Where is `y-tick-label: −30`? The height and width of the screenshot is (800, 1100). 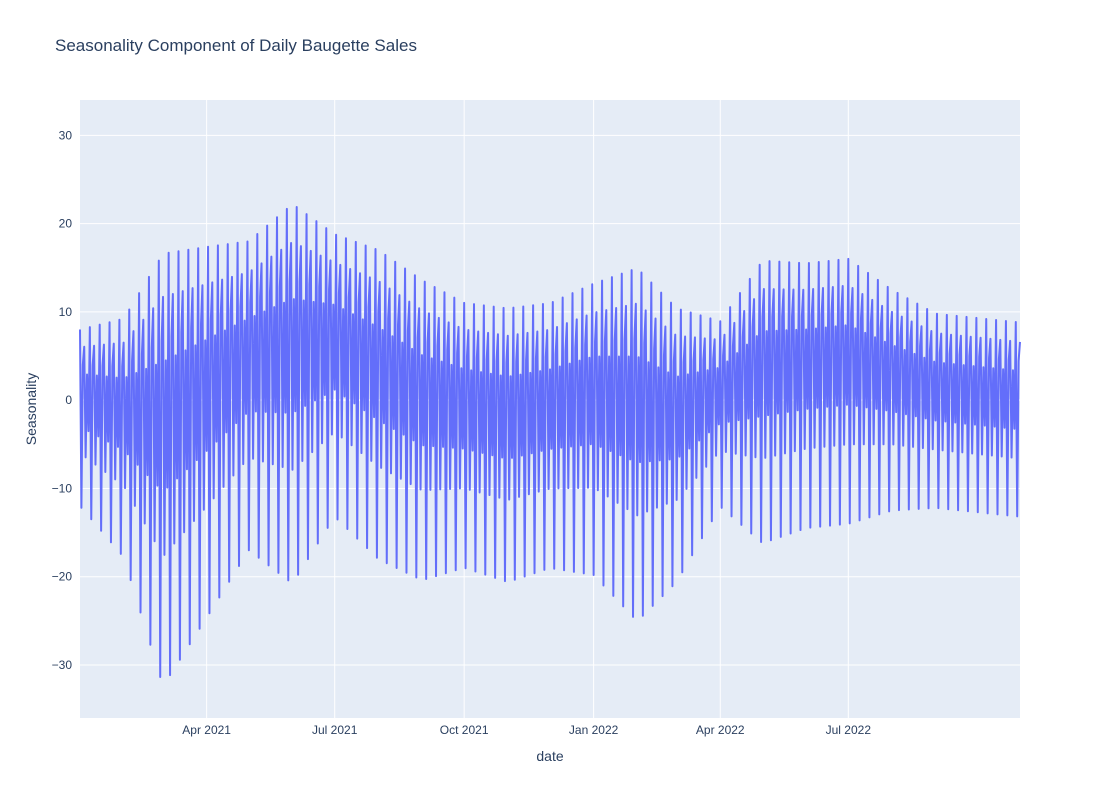
y-tick-label: −30 is located at coordinates (62, 665).